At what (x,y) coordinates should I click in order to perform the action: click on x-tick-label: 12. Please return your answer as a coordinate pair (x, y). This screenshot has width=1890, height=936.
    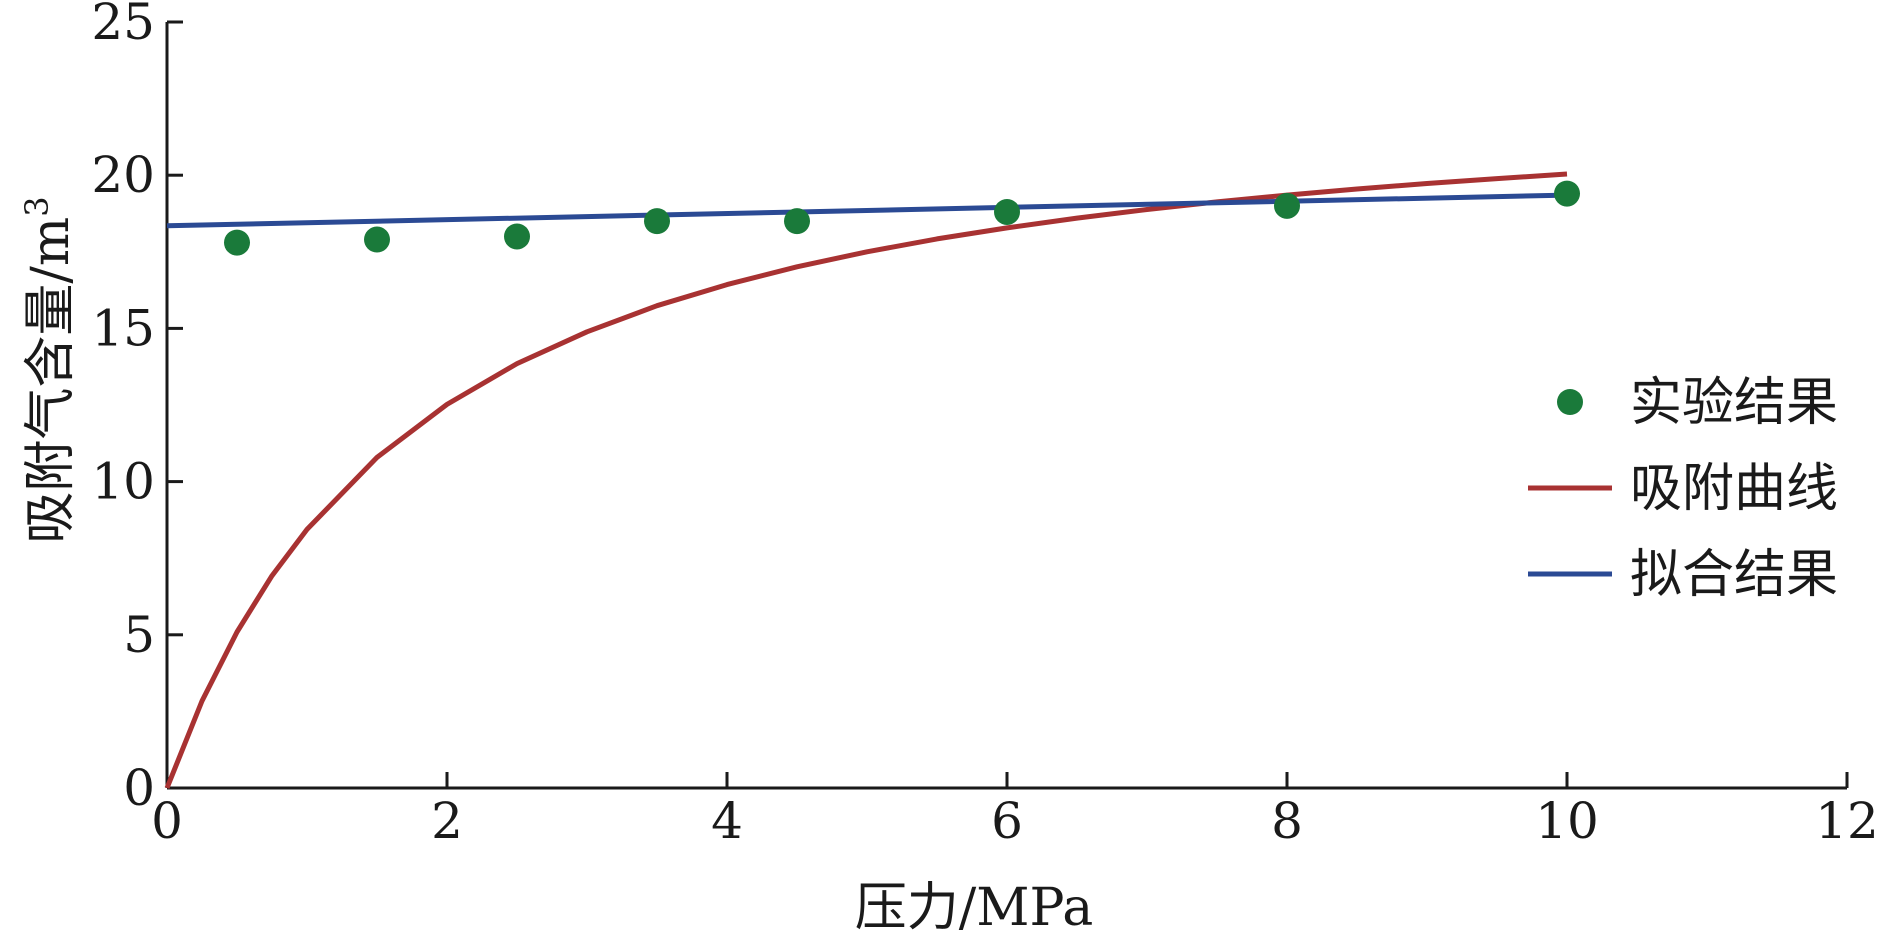
    Looking at the image, I should click on (1847, 821).